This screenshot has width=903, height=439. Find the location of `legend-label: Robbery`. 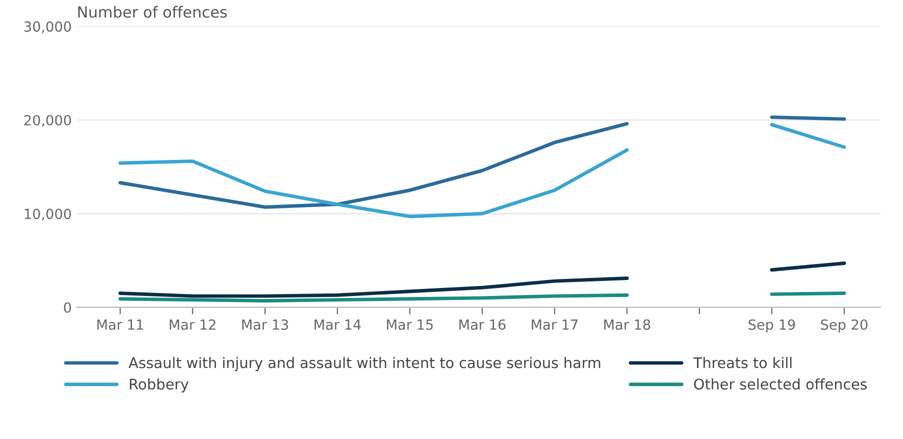

legend-label: Robbery is located at coordinates (159, 385).